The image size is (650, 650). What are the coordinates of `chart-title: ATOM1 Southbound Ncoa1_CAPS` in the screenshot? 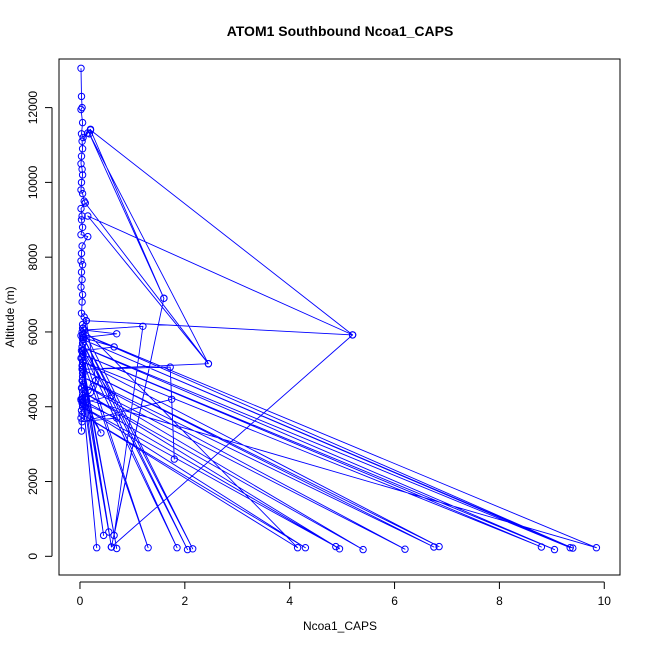 It's located at (340, 31).